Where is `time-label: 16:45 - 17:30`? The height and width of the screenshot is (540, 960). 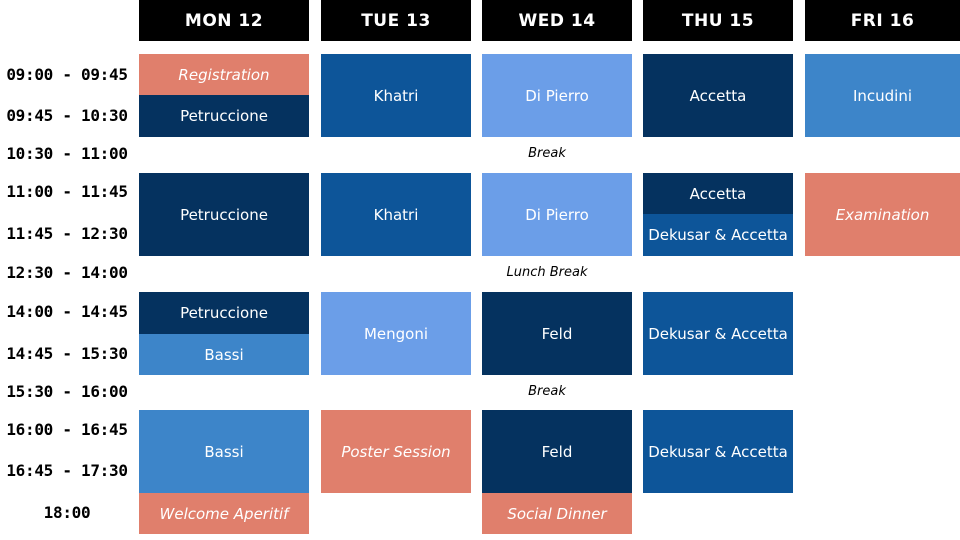
time-label: 16:45 - 17:30 is located at coordinates (67, 470).